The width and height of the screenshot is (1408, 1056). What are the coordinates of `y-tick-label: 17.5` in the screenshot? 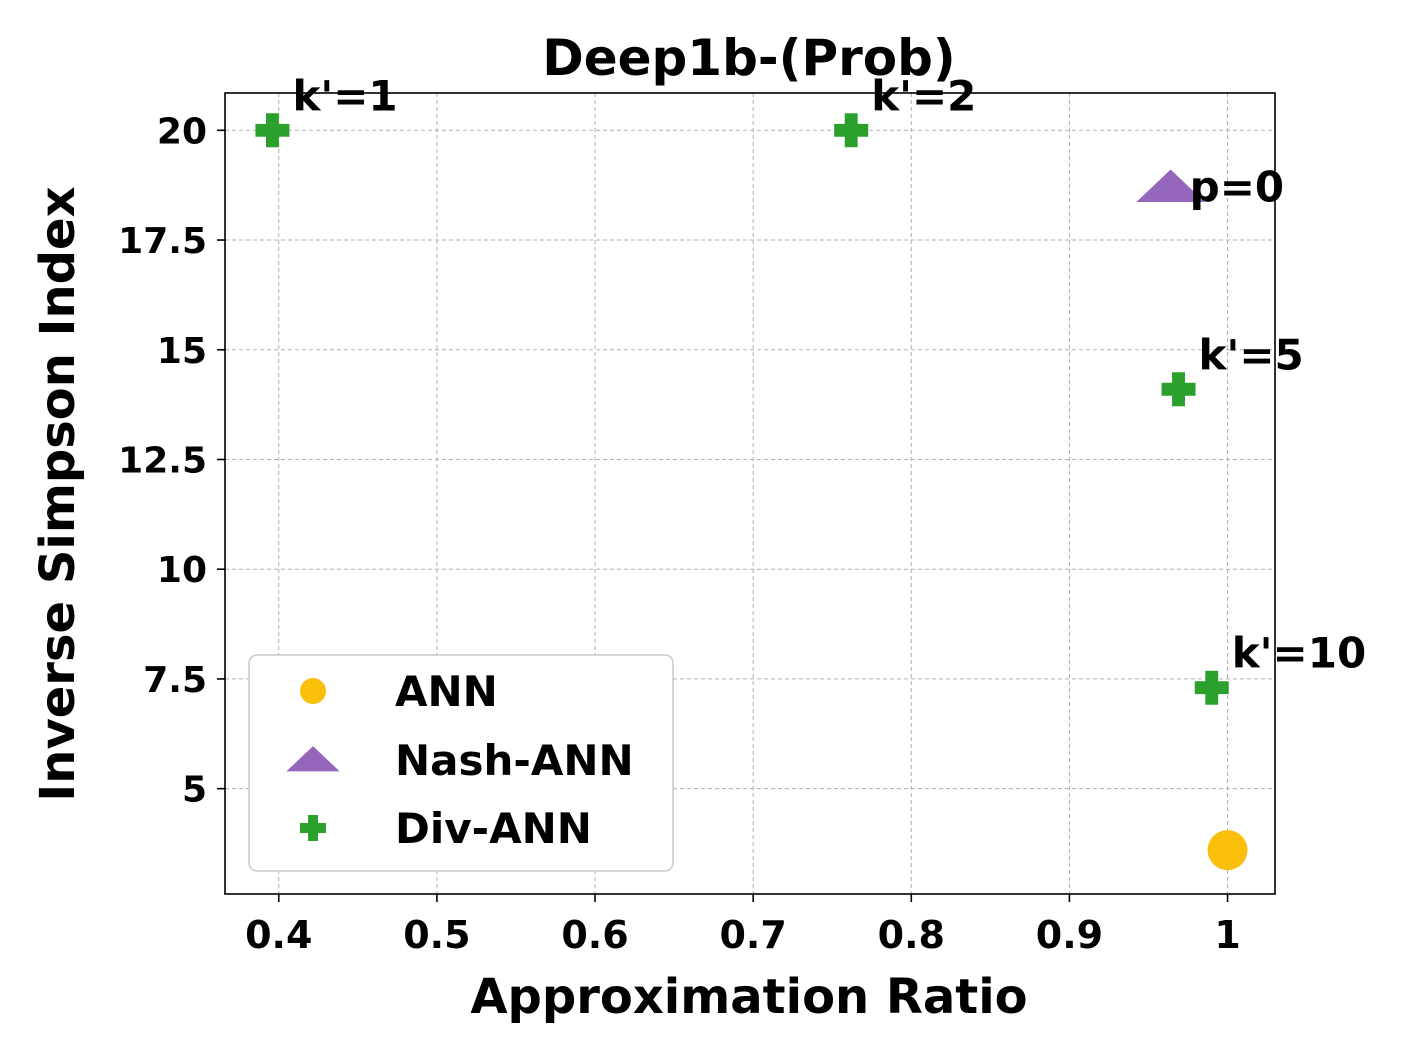 It's located at (162, 241).